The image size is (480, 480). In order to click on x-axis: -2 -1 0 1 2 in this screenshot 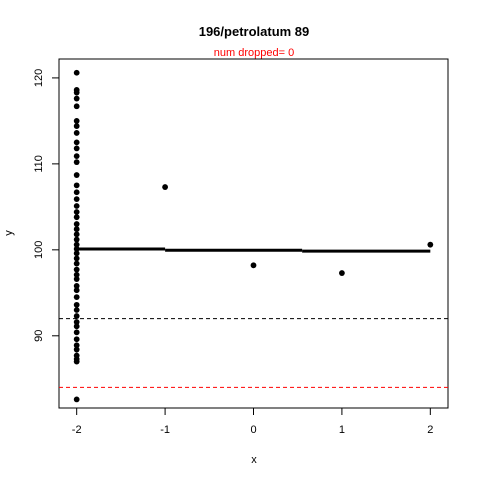, I will do `click(252, 421)`.